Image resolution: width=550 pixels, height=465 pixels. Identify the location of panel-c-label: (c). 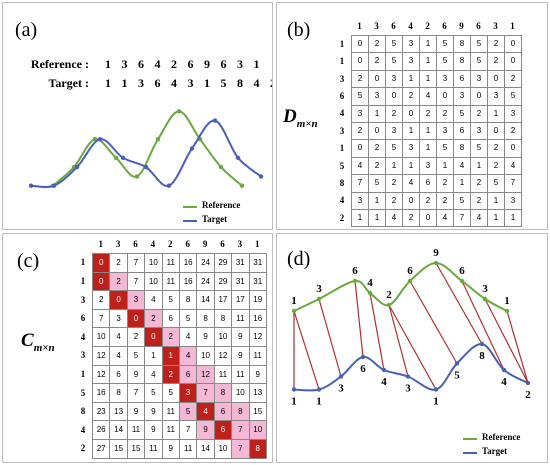
(28, 261).